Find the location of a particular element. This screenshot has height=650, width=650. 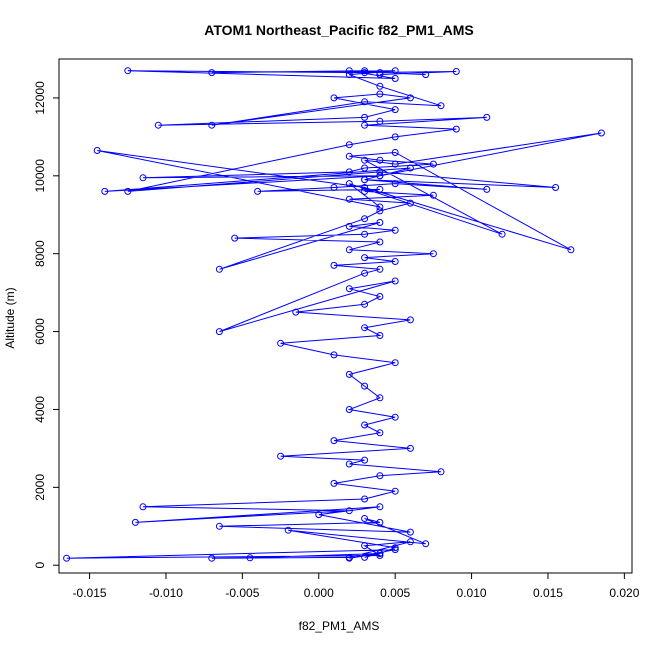

y-axis: 0 2000 4000 6000 8000 10000 12000 is located at coordinates (46, 325).